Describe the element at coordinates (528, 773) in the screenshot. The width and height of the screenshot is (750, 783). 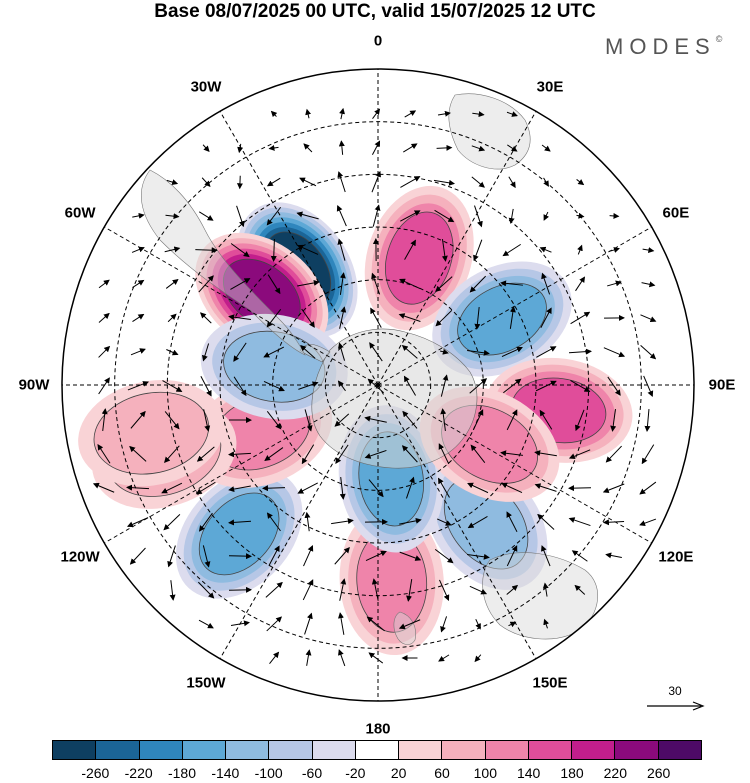
I see `colorbar-tick-label: 140` at that location.